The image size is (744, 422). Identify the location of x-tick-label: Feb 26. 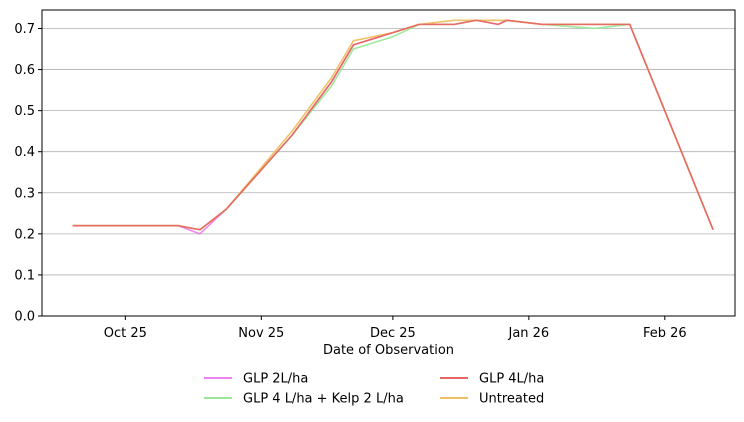
(665, 333).